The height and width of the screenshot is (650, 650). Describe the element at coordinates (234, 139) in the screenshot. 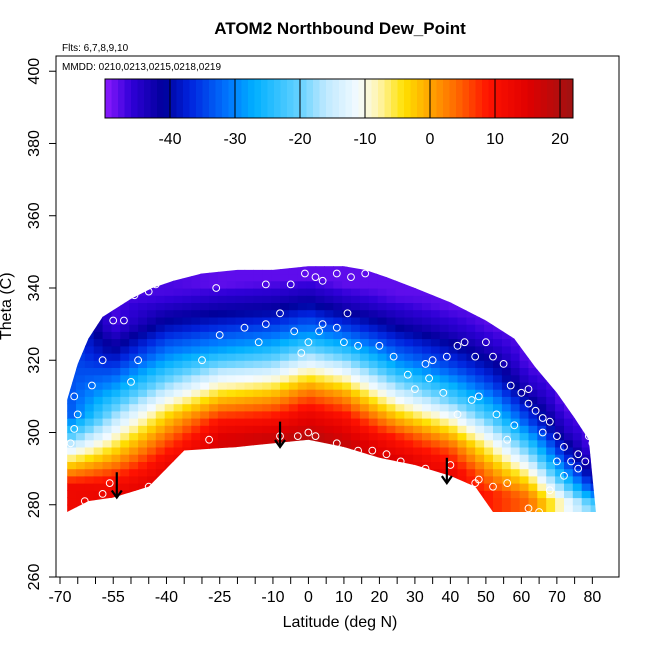

I see `colorbar-tick-label: -30` at that location.